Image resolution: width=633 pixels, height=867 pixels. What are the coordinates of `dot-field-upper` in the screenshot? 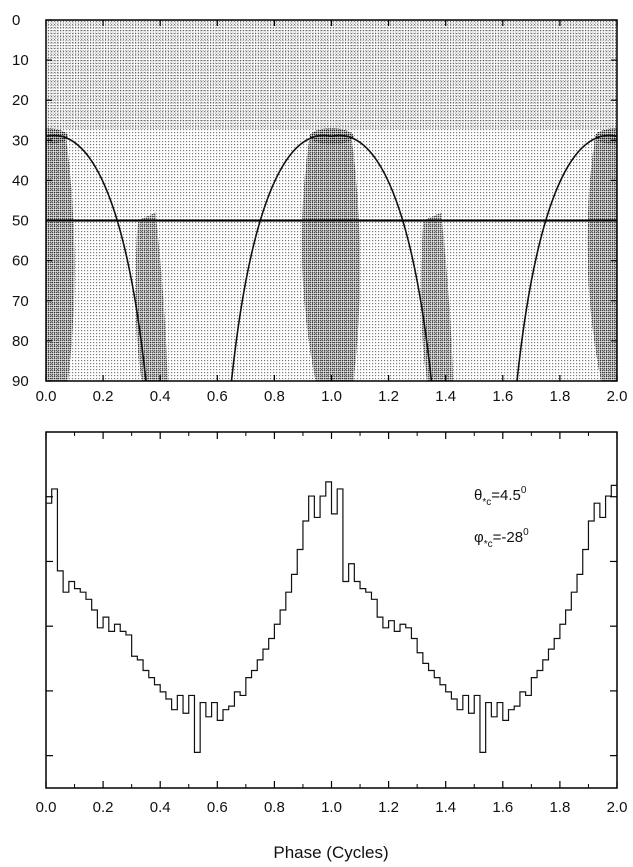 It's located at (331, 75).